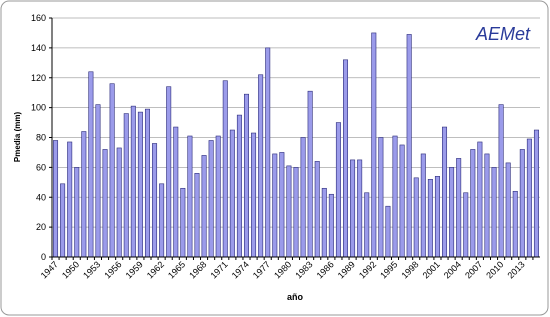 This screenshot has width=550, height=317. I want to click on y-tick-label: 100, so click(38, 108).